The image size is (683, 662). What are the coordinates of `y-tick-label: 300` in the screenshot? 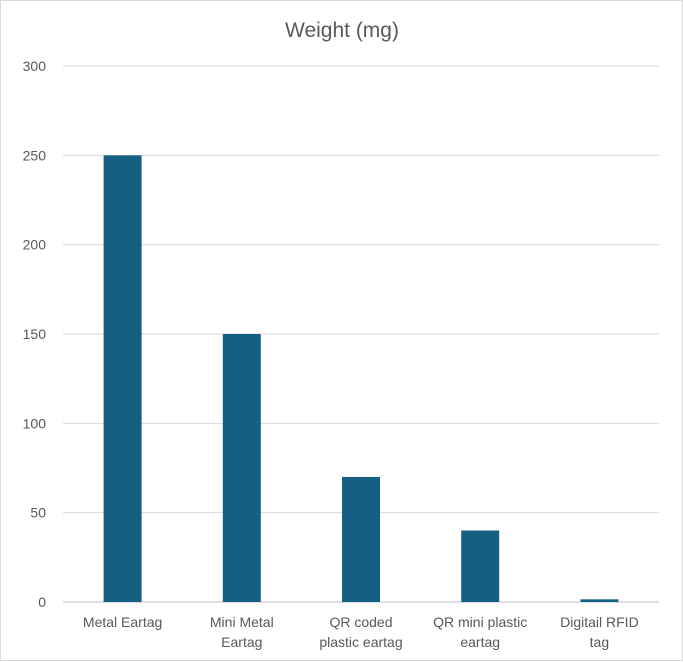 It's located at (35, 66).